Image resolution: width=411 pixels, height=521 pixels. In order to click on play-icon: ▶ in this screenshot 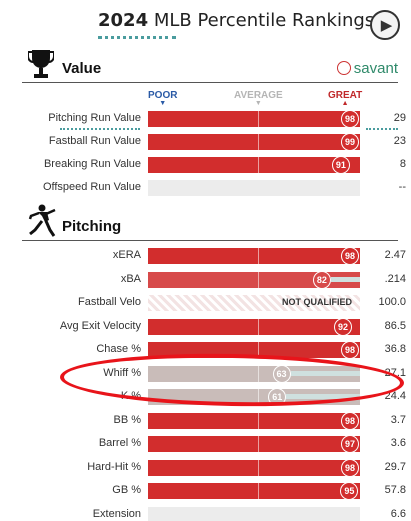, I will do `click(386, 25)`.